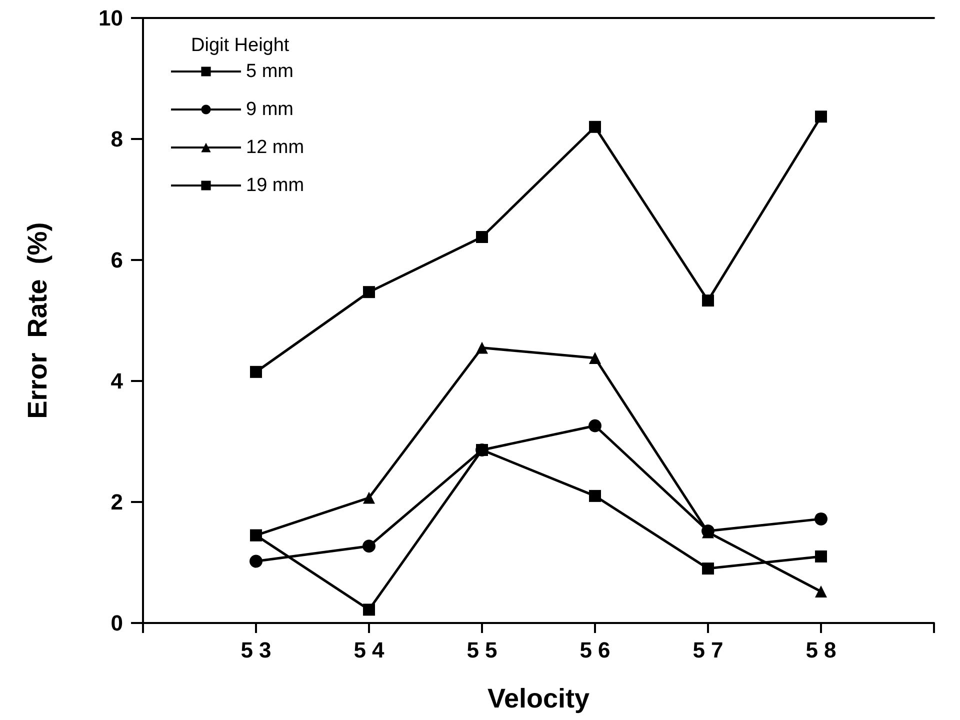 The width and height of the screenshot is (960, 720). Describe the element at coordinates (370, 650) in the screenshot. I see `x-tick-label: 5 4` at that location.